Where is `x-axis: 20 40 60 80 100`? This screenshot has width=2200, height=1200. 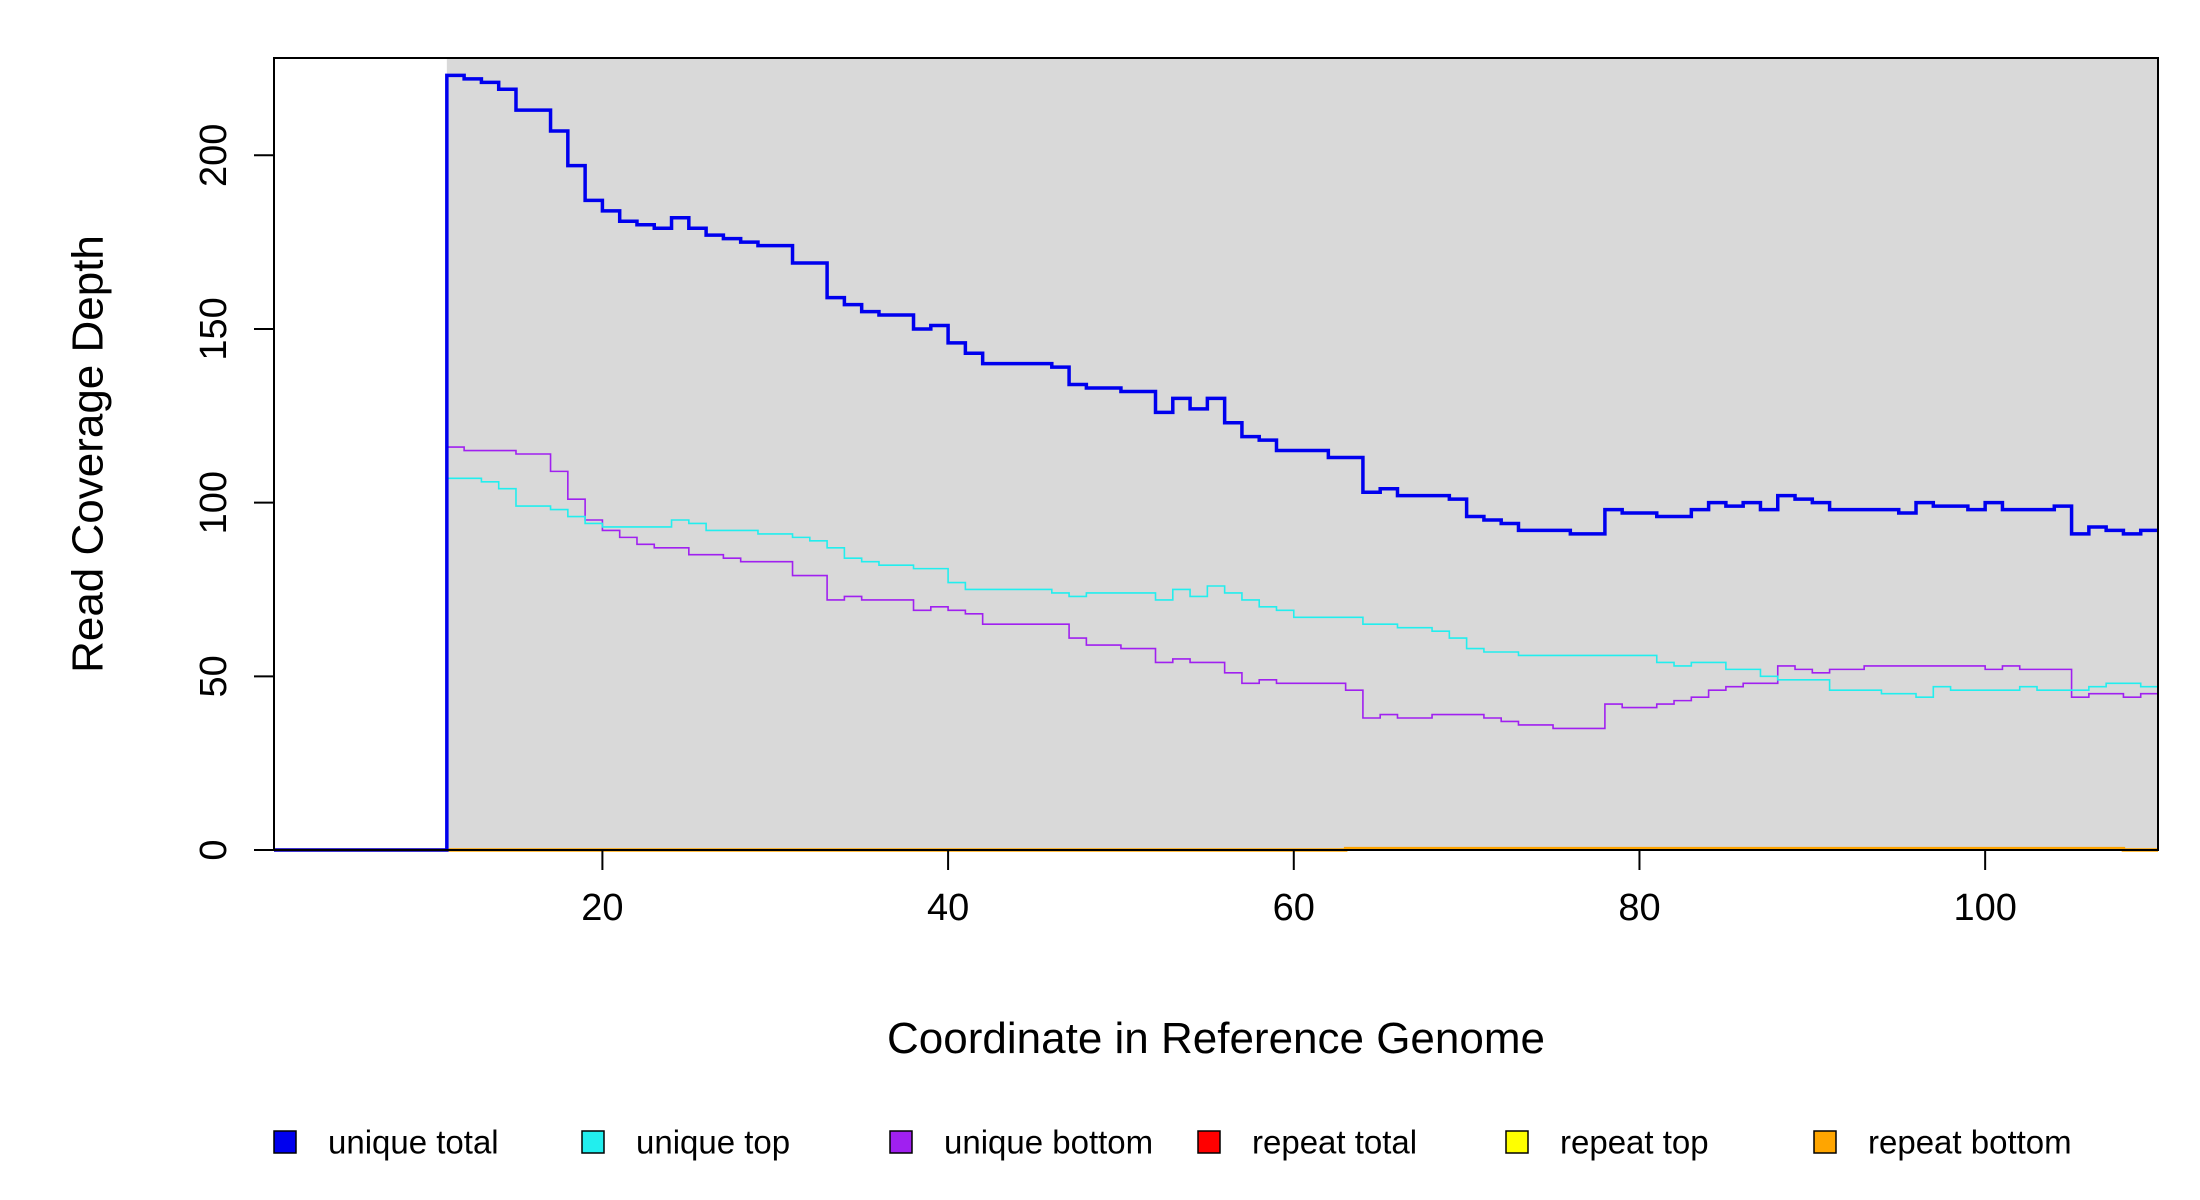 x-axis: 20 40 60 80 100 is located at coordinates (1299, 889).